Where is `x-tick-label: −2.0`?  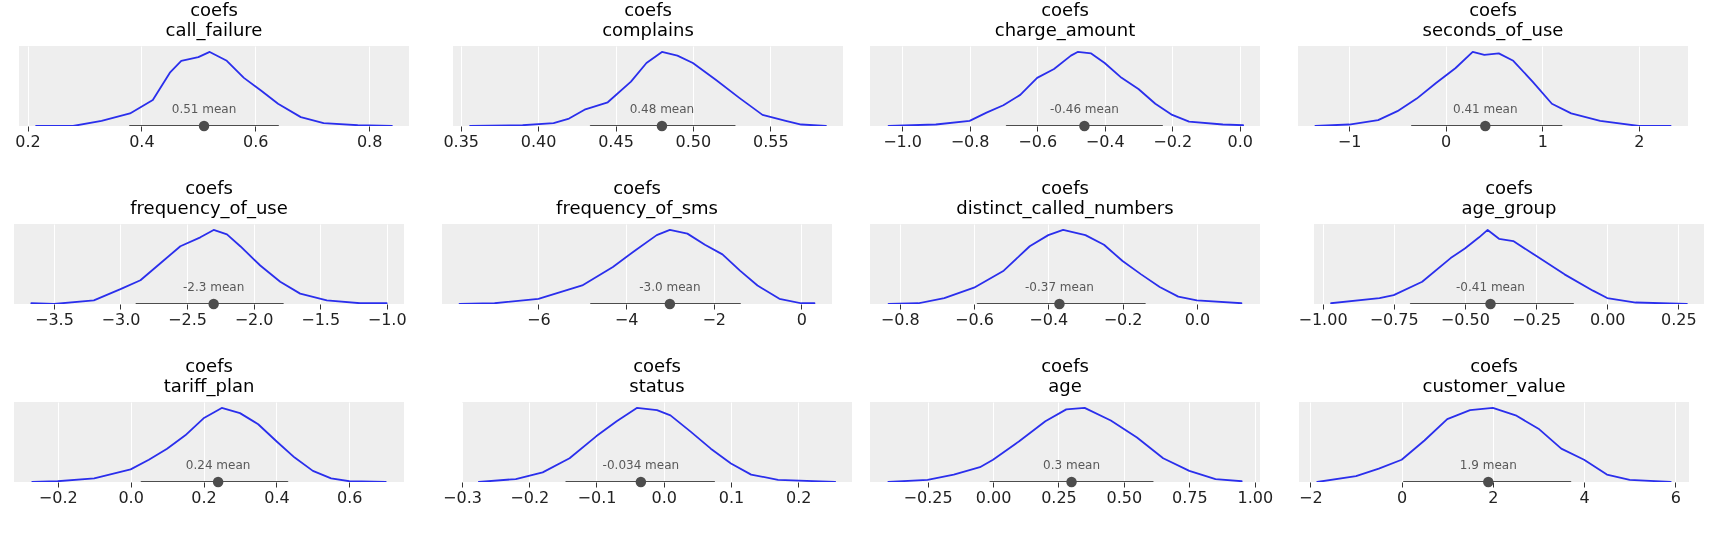
x-tick-label: −2.0 is located at coordinates (254, 319).